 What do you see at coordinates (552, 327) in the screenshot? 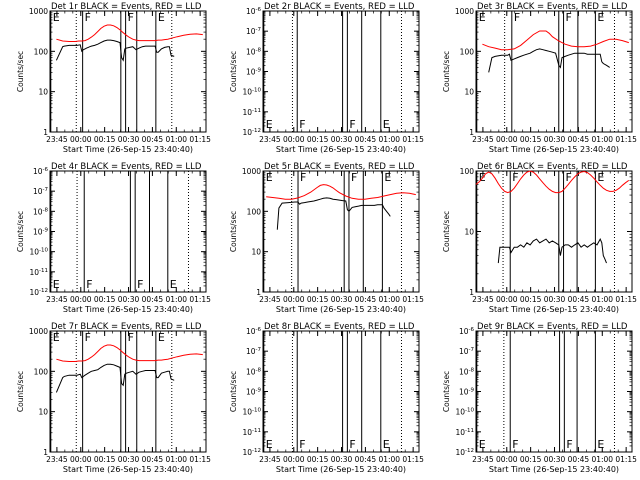
I see `chart-title: Det 9r BLACK = Events, RED = LLD` at bounding box center [552, 327].